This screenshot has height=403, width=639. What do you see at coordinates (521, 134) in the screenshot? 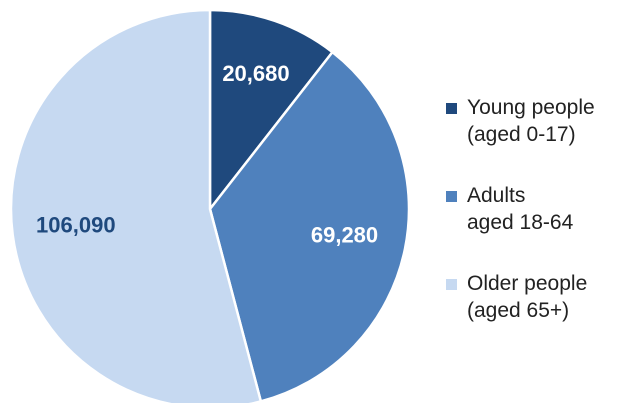
I see `legend-label-line: (aged 0-17)` at bounding box center [521, 134].